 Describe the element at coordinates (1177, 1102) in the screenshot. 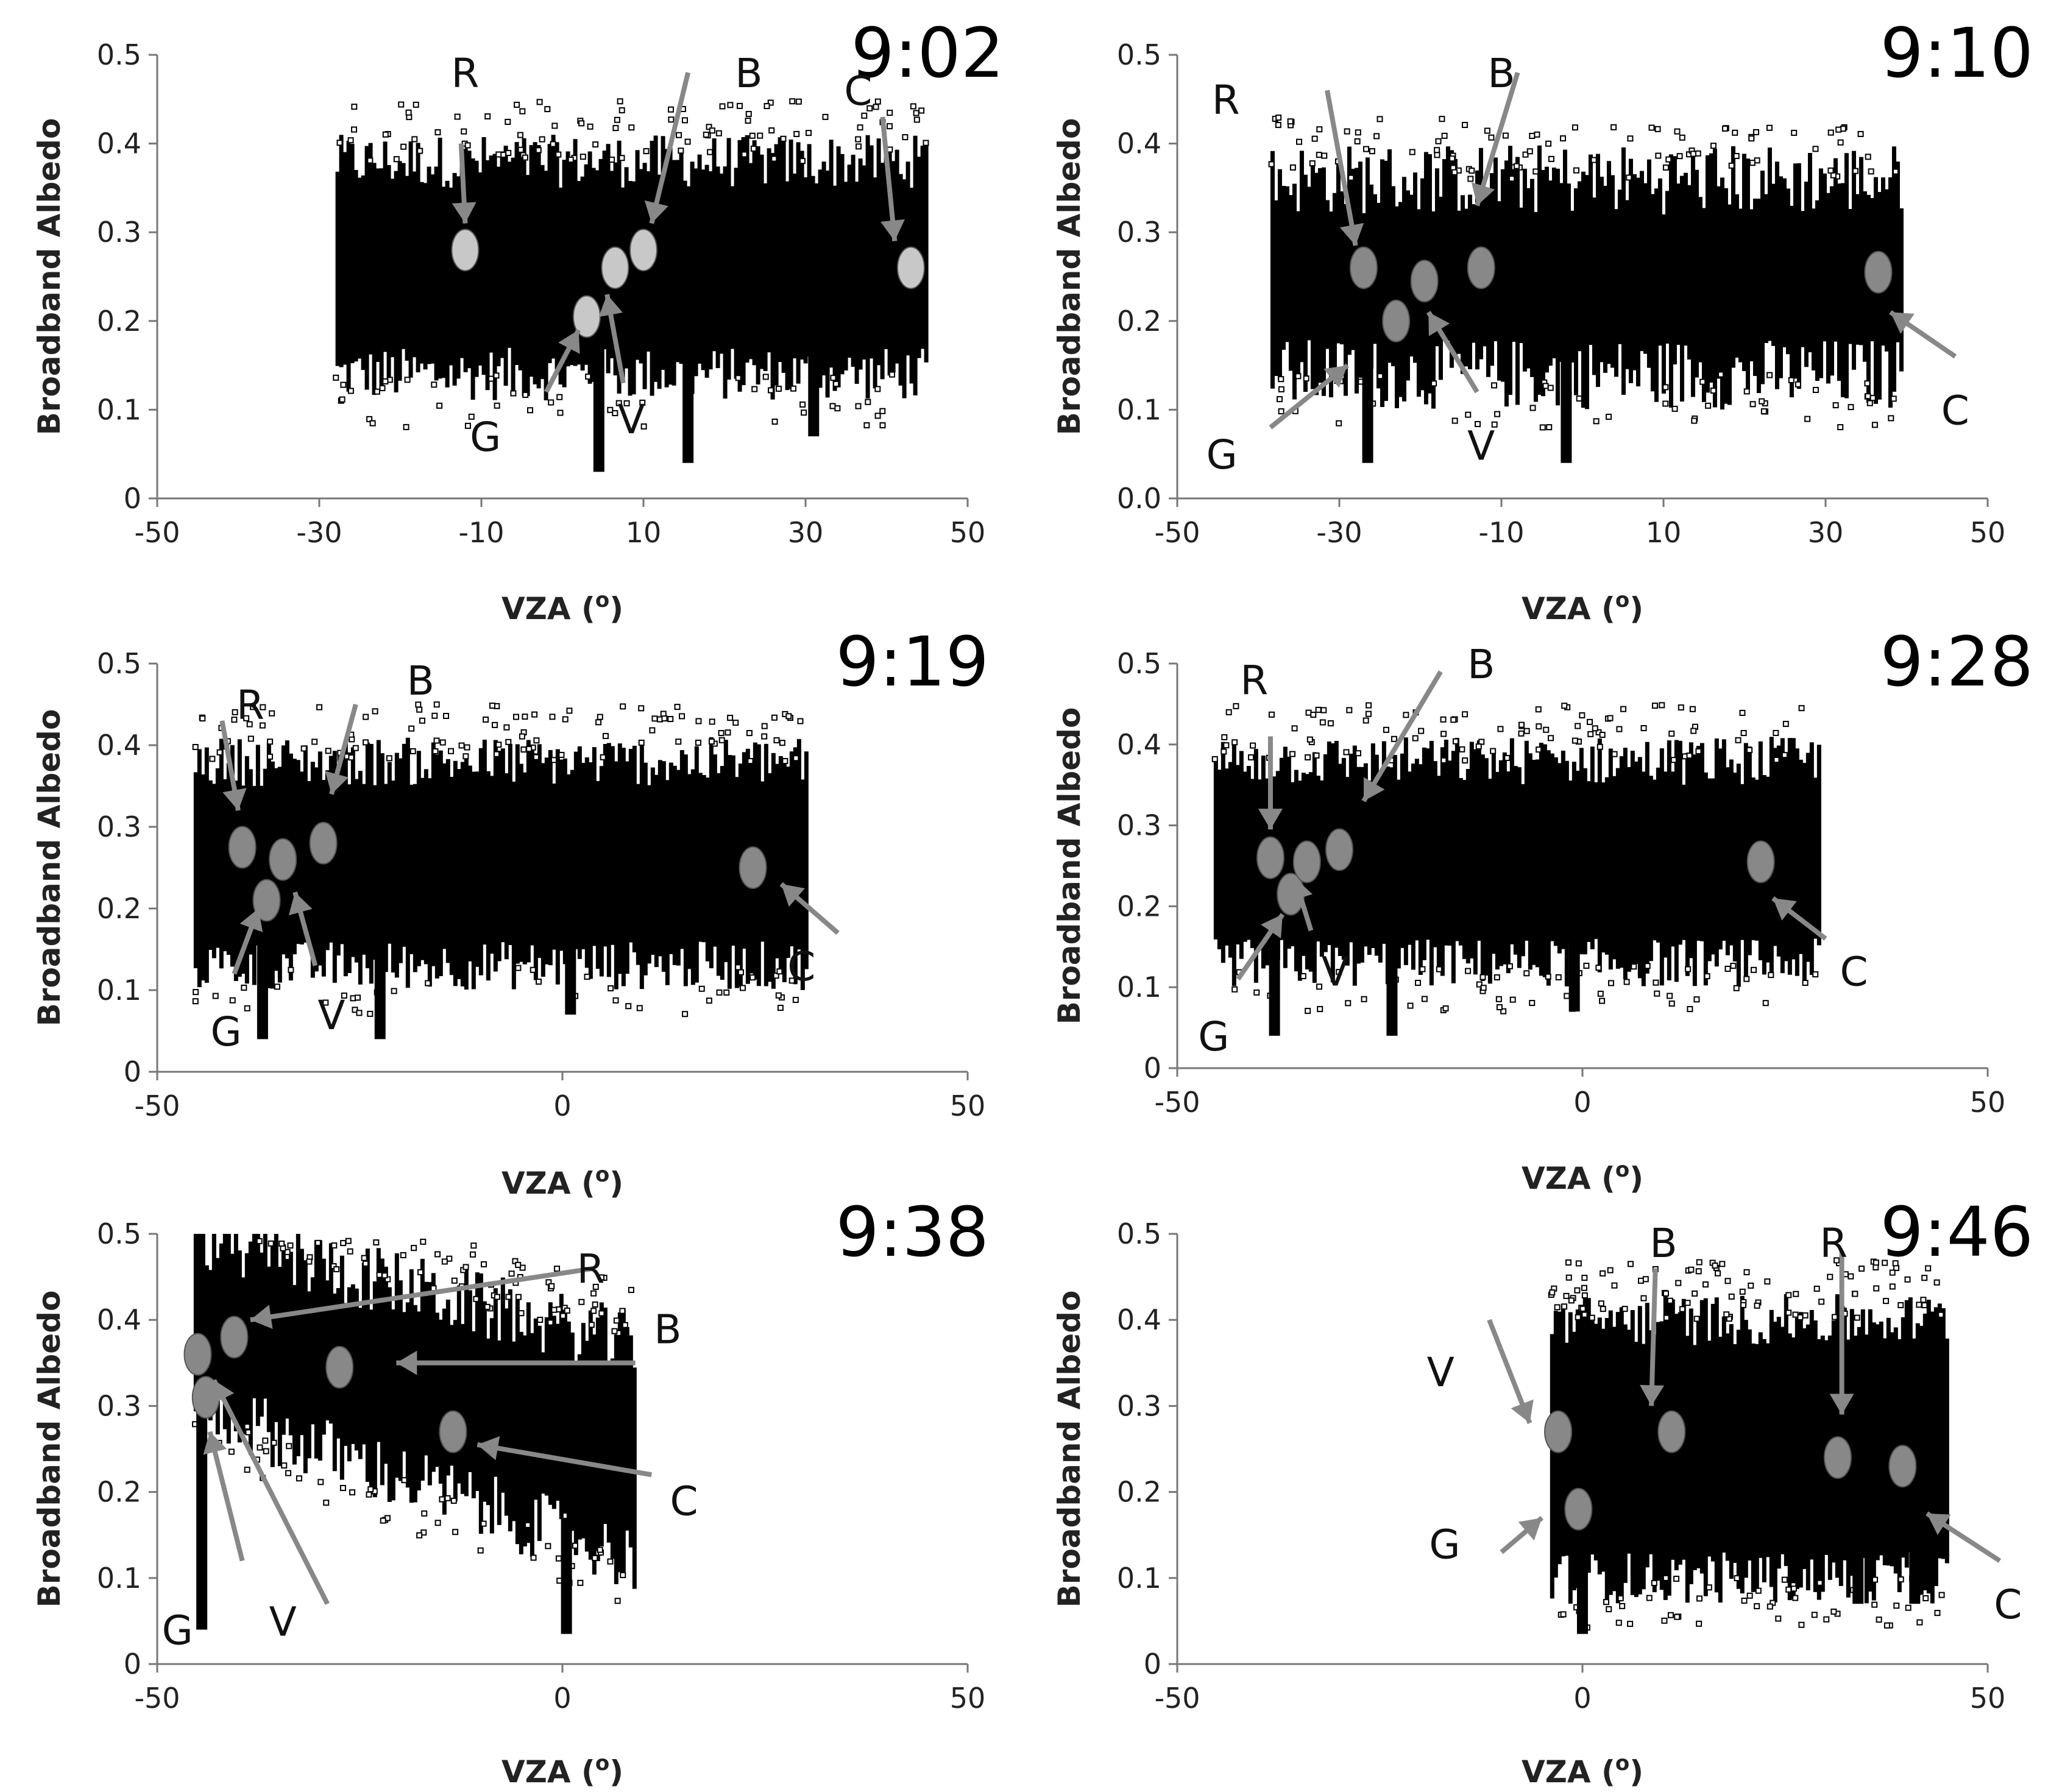

I see `x-tick-label: -50` at that location.